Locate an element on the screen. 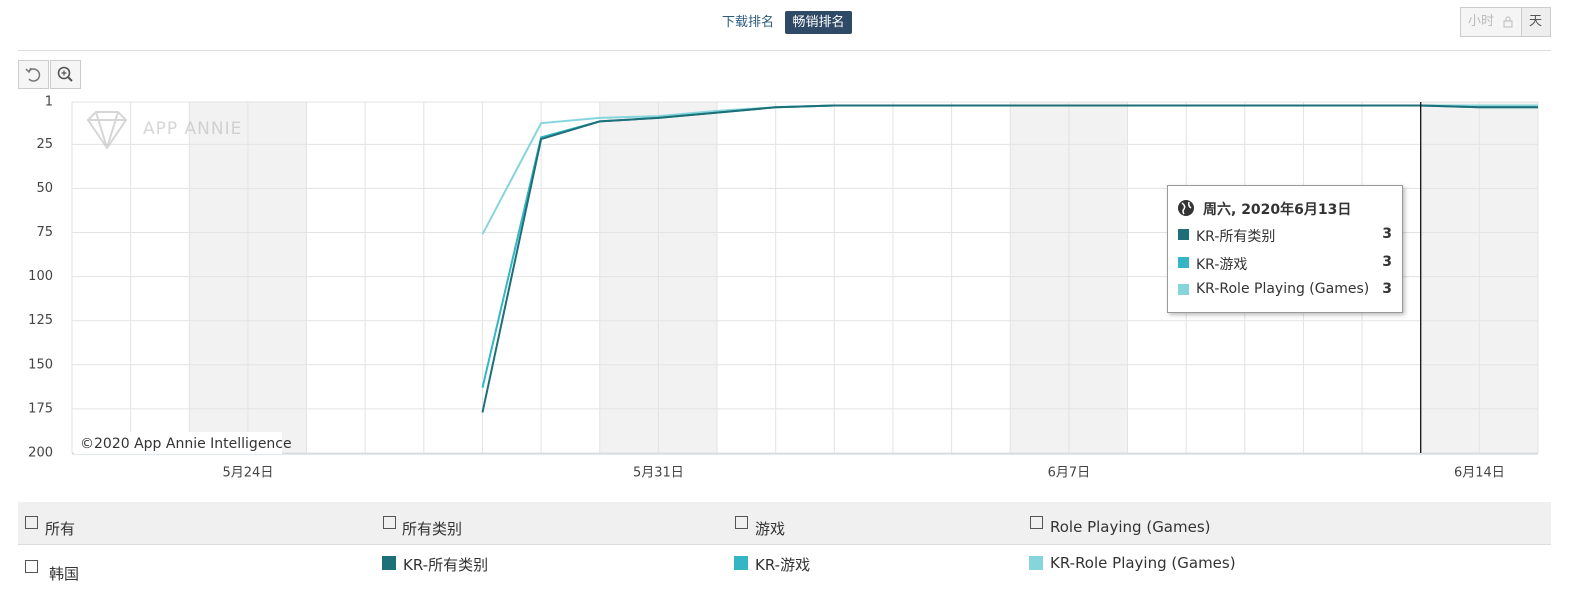  tab-grossing: 畅销排名 is located at coordinates (818, 22).